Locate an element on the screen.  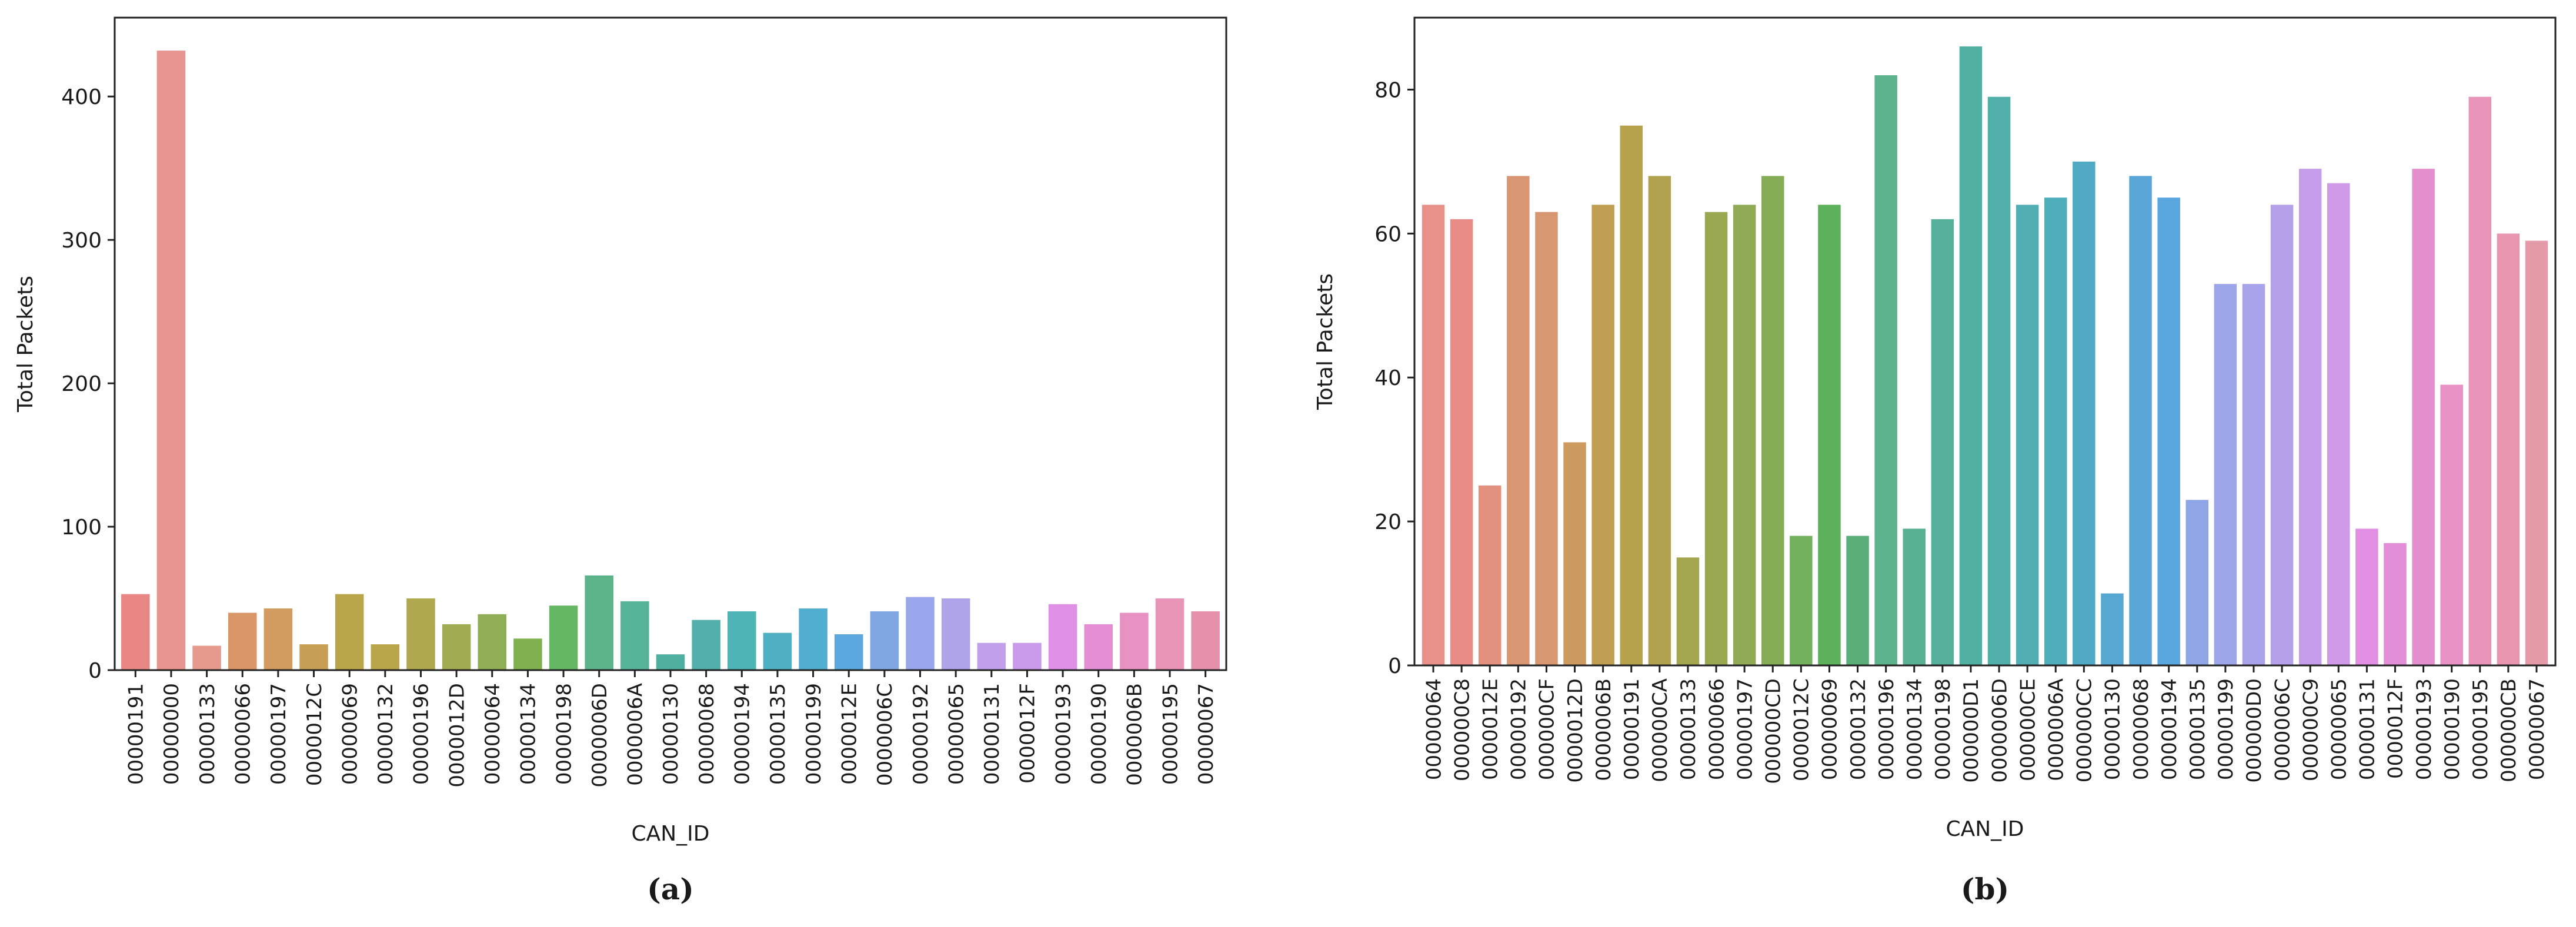
x-tick-label: 00000190 is located at coordinates (1099, 734).